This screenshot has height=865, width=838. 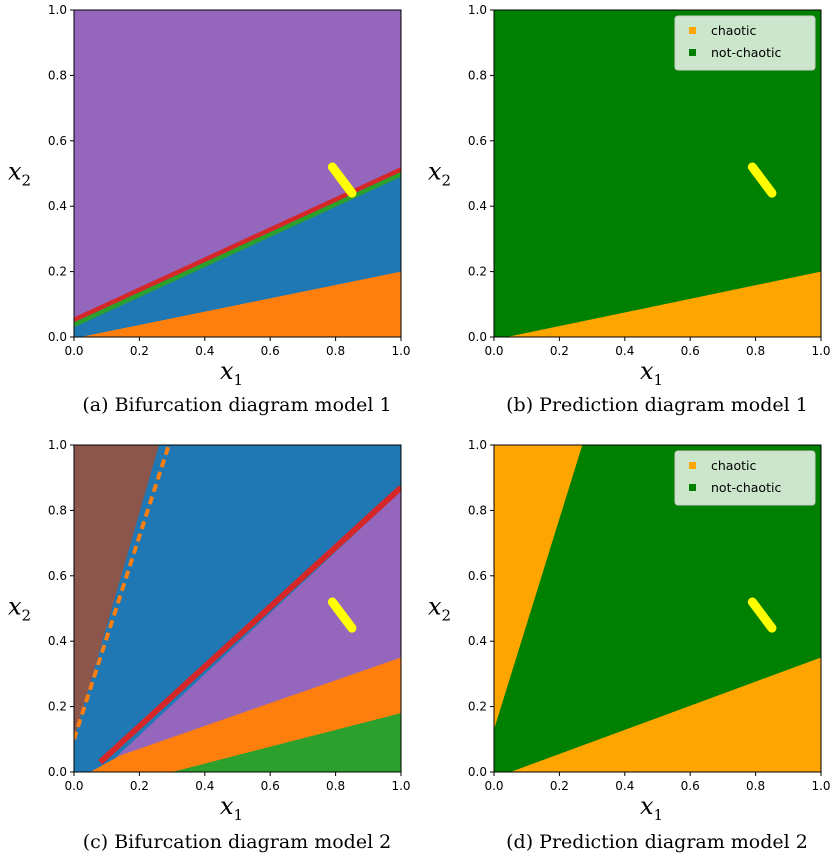 What do you see at coordinates (237, 842) in the screenshot?
I see `panel-caption: (c) Bifurcation diagram model 2` at bounding box center [237, 842].